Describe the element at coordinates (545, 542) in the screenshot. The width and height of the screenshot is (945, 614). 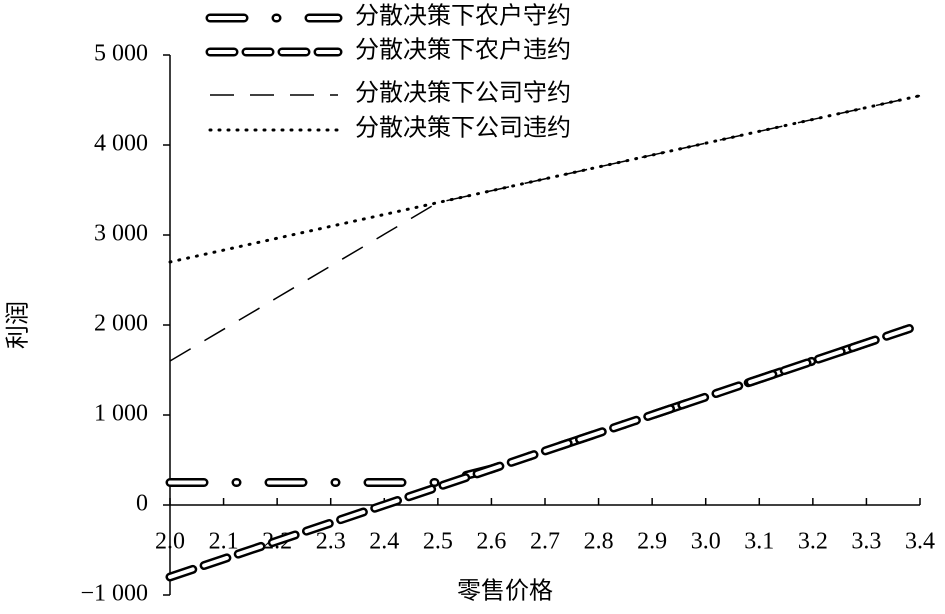
I see `x-tick-label: 2.7` at that location.